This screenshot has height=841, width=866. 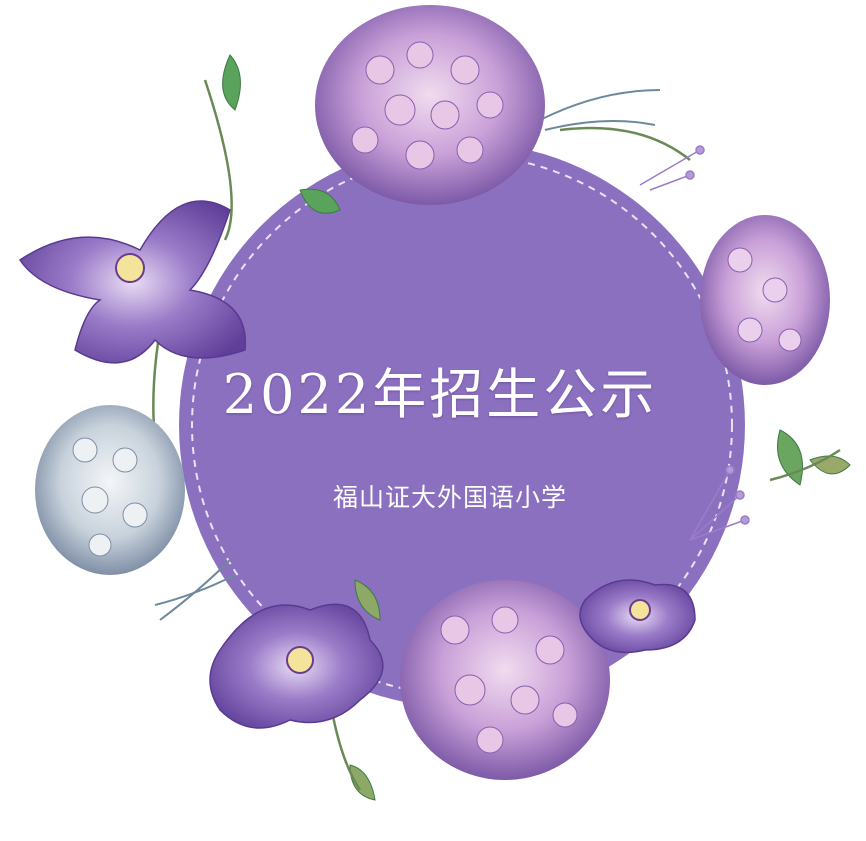 What do you see at coordinates (449, 497) in the screenshot?
I see `school-name: 福山证大外国语小学` at bounding box center [449, 497].